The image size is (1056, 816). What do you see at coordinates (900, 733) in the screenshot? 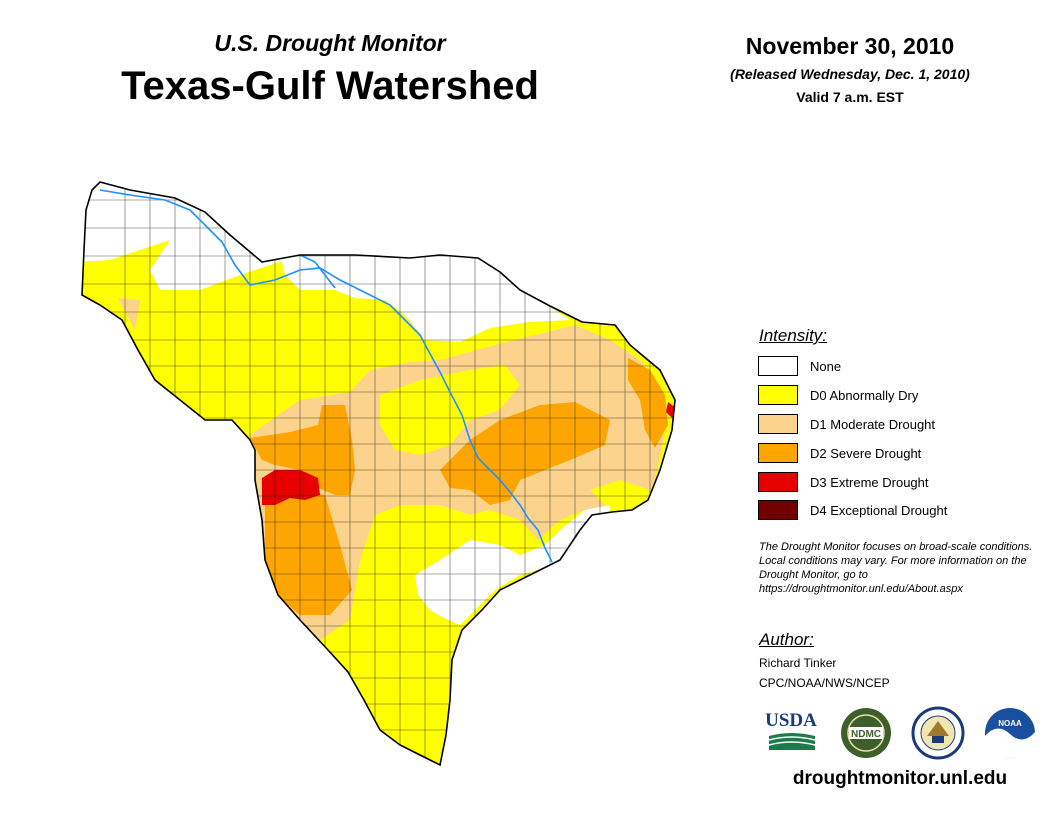
I see `agency-logos: USDA NDMC NOAA` at bounding box center [900, 733].